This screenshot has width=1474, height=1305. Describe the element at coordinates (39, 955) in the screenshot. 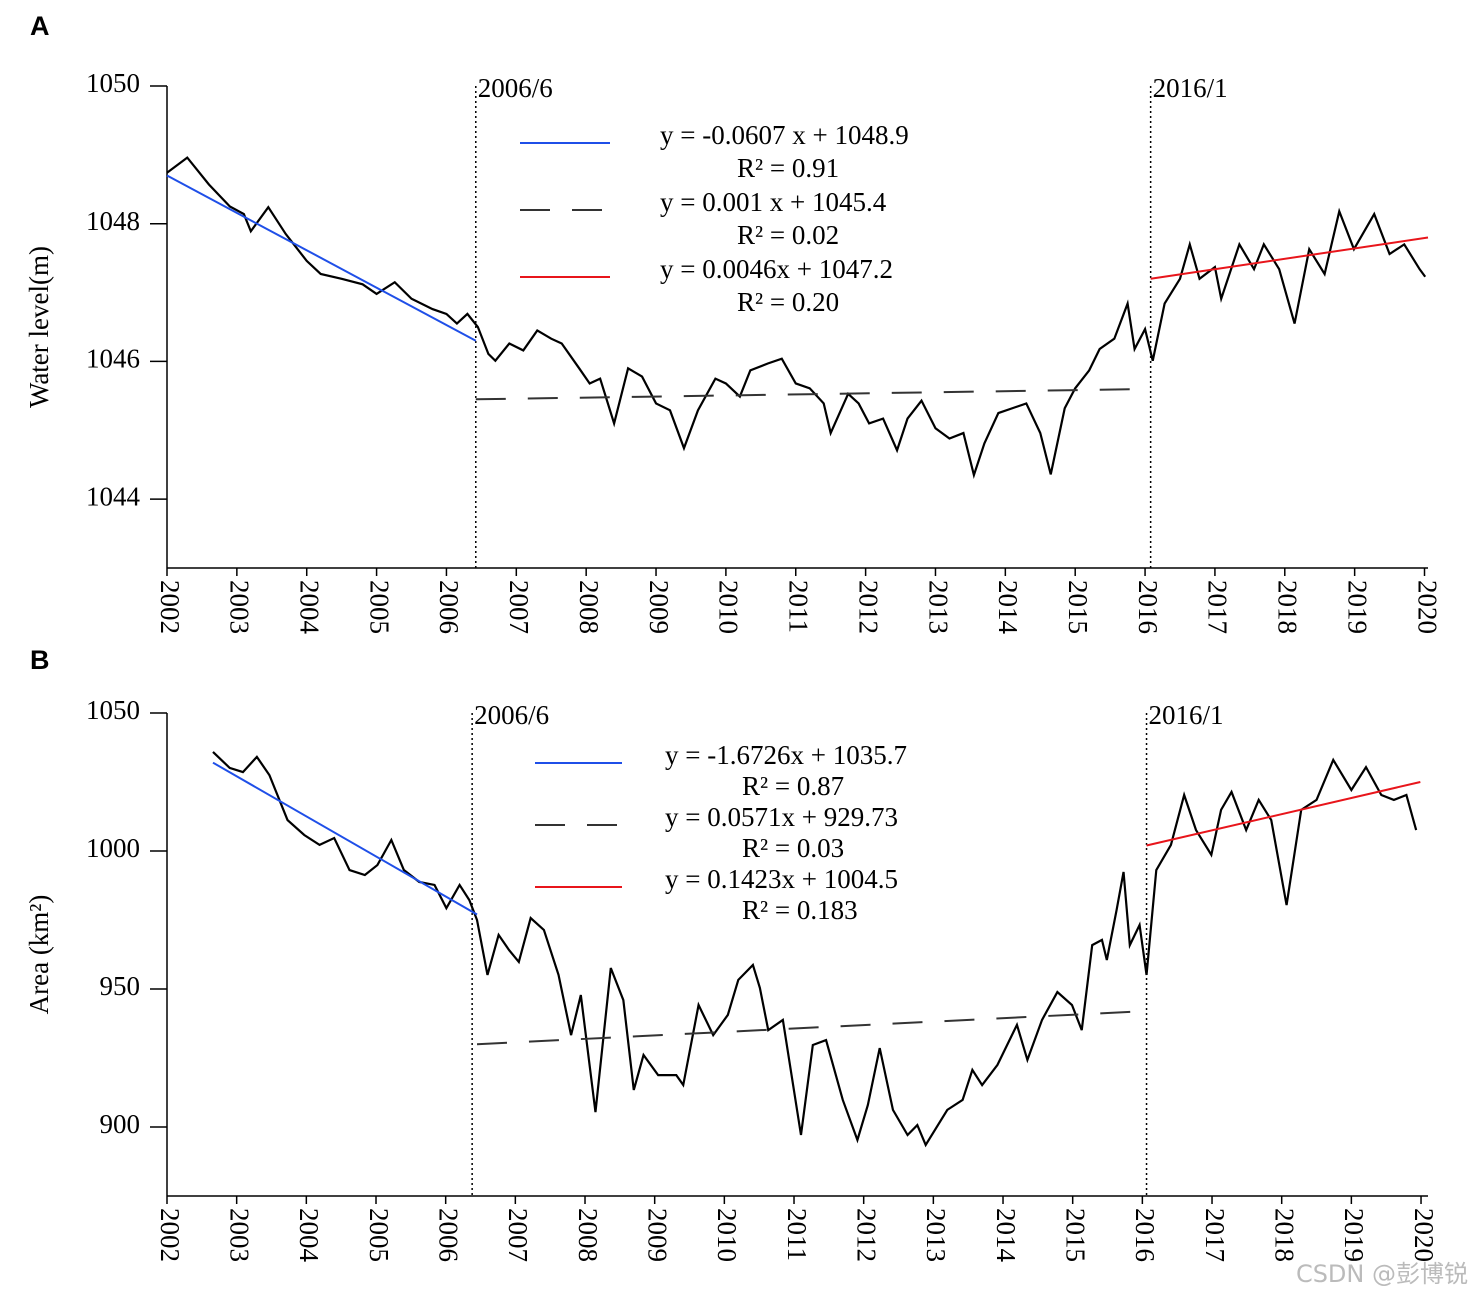

I see `y-axis-label: Area (km²)` at that location.